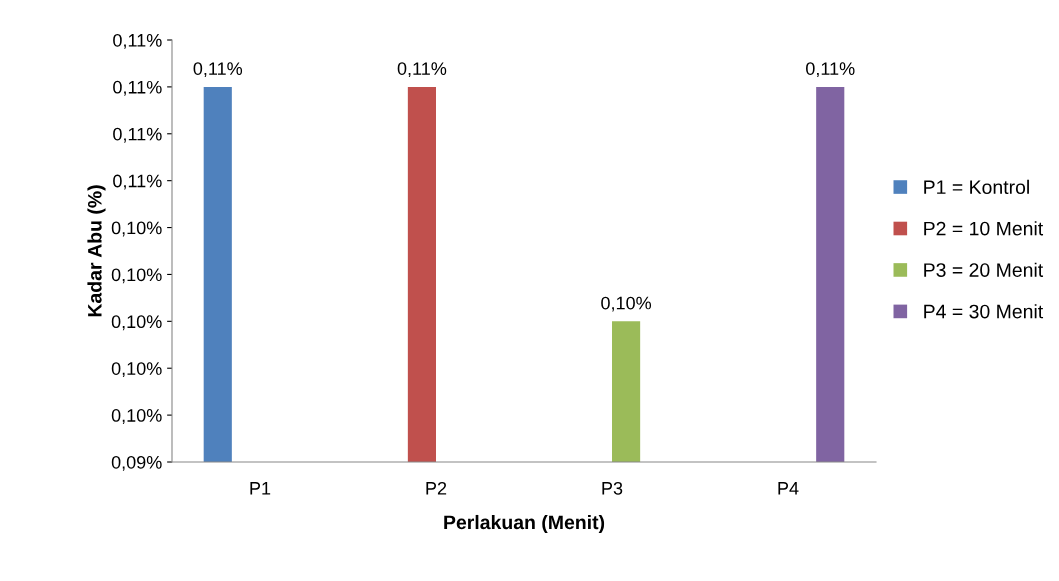 This screenshot has width=1059, height=581. What do you see at coordinates (436, 488) in the screenshot?
I see `x-tick-label: P2` at bounding box center [436, 488].